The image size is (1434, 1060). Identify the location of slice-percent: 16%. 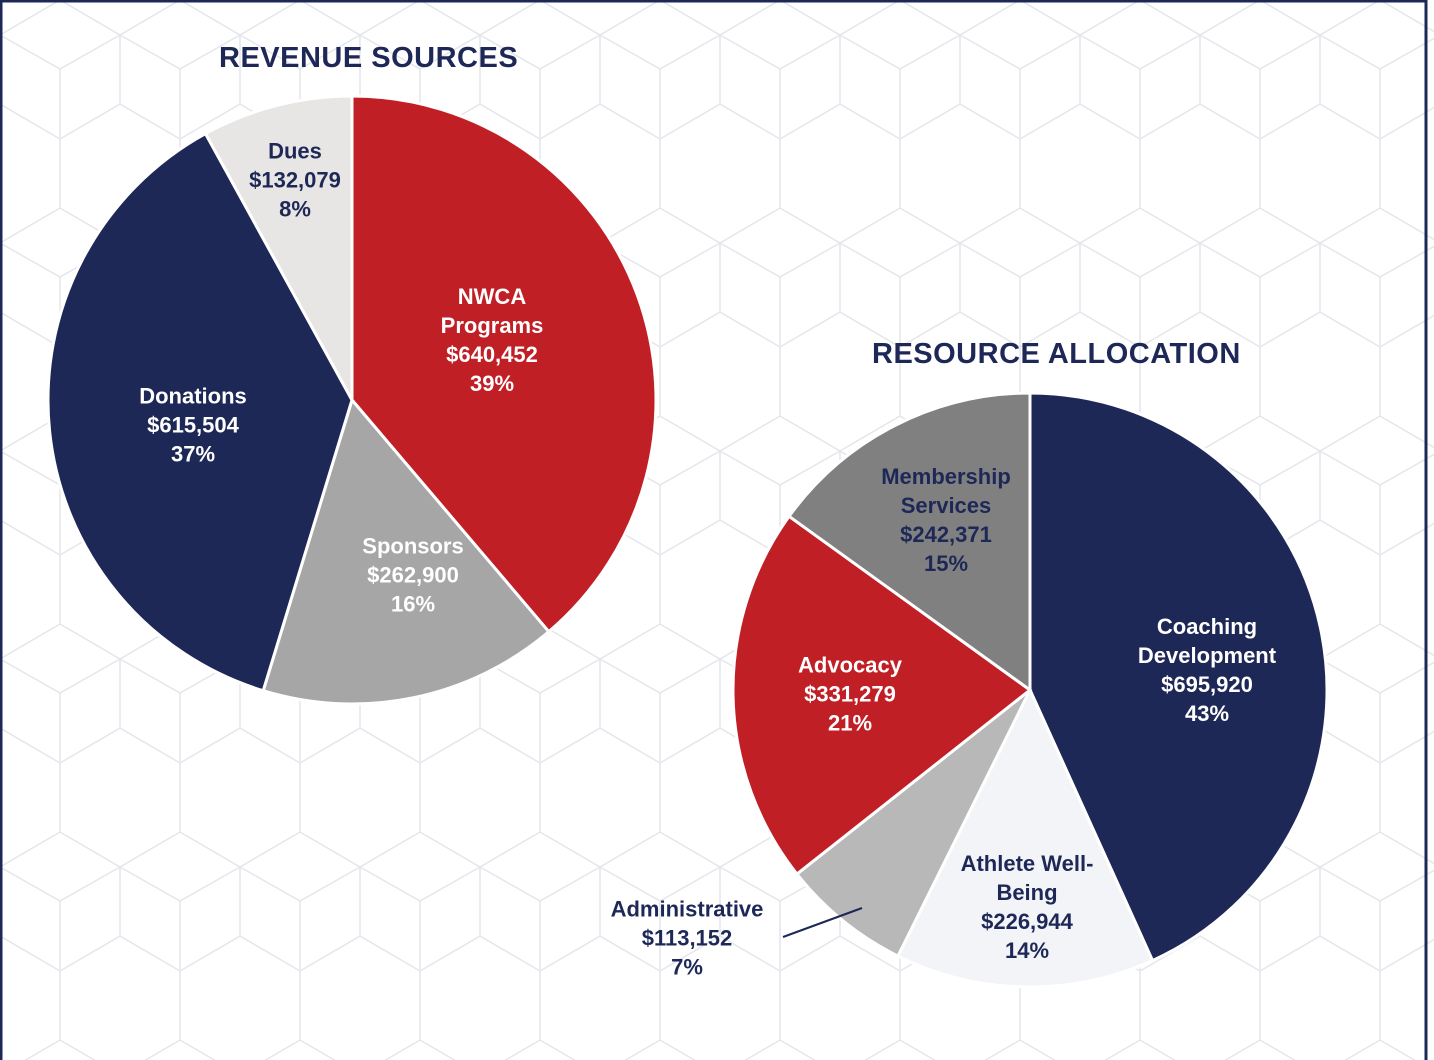
(413, 604).